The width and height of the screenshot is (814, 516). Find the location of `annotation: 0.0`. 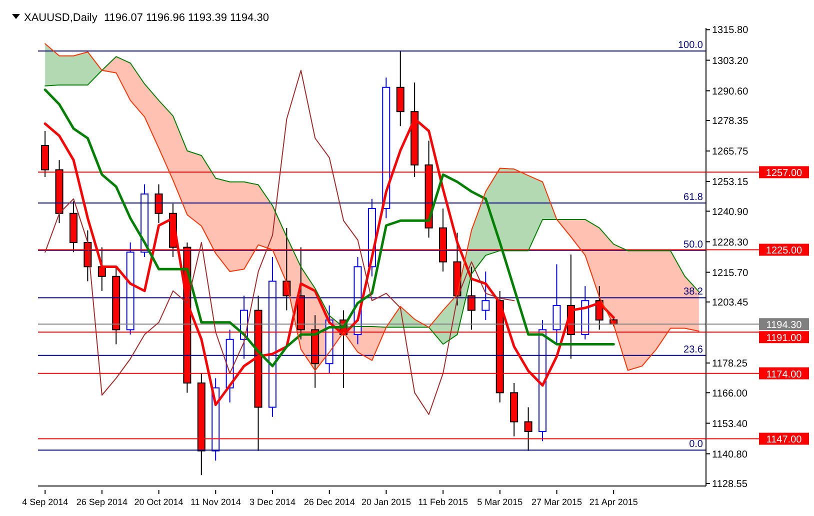

annotation: 0.0 is located at coordinates (696, 444).